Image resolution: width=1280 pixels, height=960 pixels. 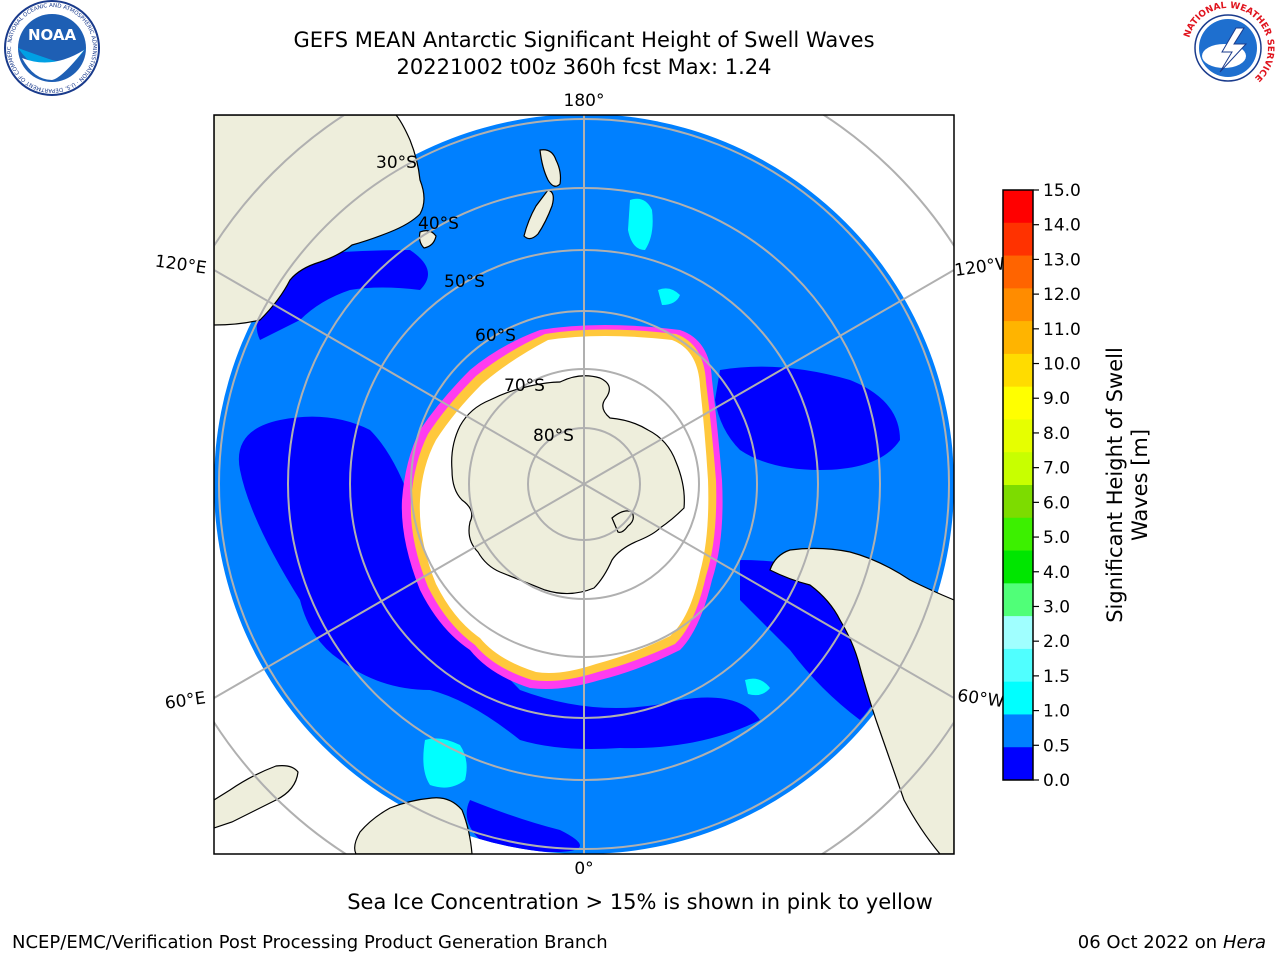 What do you see at coordinates (1228, 48) in the screenshot?
I see `nws-logo: NATIONAL WEATHER SERVICE` at bounding box center [1228, 48].